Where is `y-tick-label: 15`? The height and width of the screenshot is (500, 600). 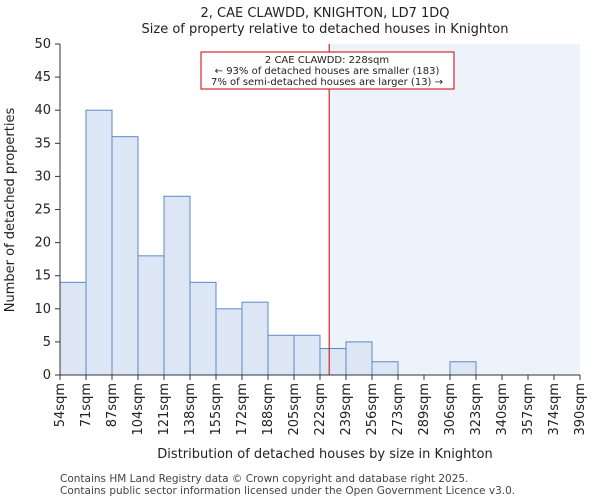
y-tick-label: 15 is located at coordinates (42, 276).